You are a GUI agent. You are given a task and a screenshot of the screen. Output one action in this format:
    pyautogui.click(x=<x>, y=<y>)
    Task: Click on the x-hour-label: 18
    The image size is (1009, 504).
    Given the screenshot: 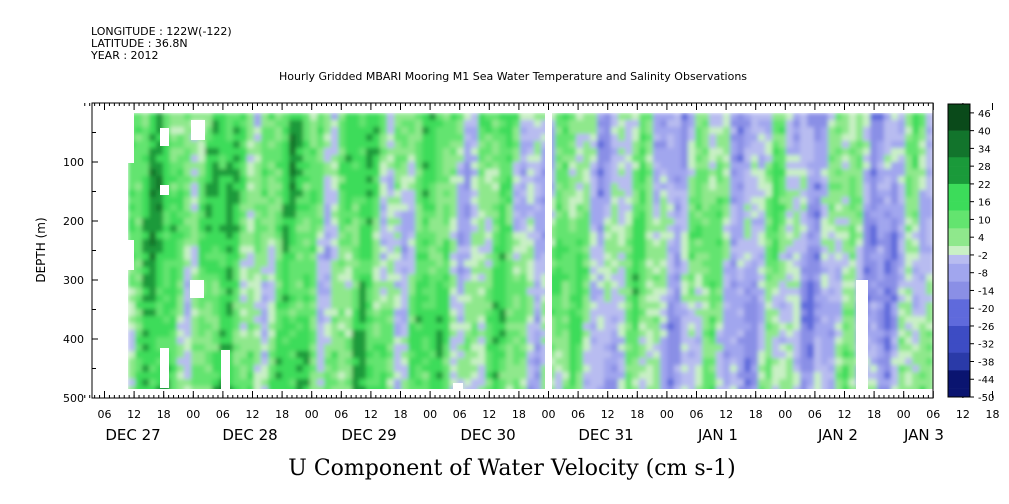 What is the action you would take?
    pyautogui.click(x=637, y=414)
    